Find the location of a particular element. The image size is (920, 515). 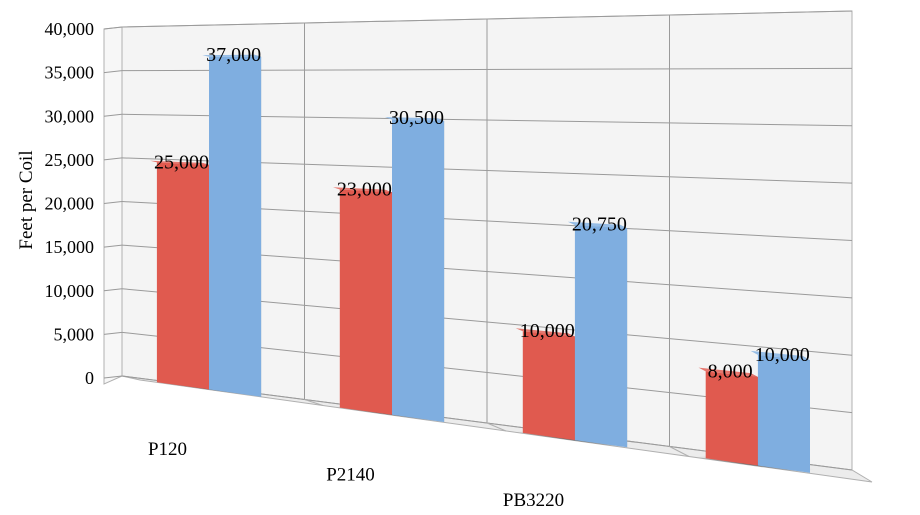

data-label: 20,750 is located at coordinates (599, 225).